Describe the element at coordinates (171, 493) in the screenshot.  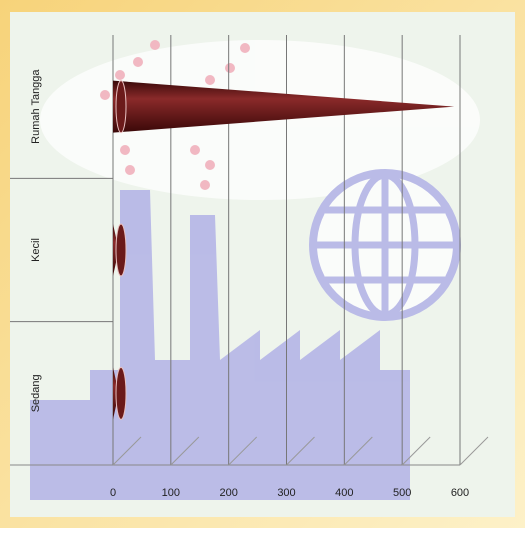
I see `x-tick-label: 100` at that location.